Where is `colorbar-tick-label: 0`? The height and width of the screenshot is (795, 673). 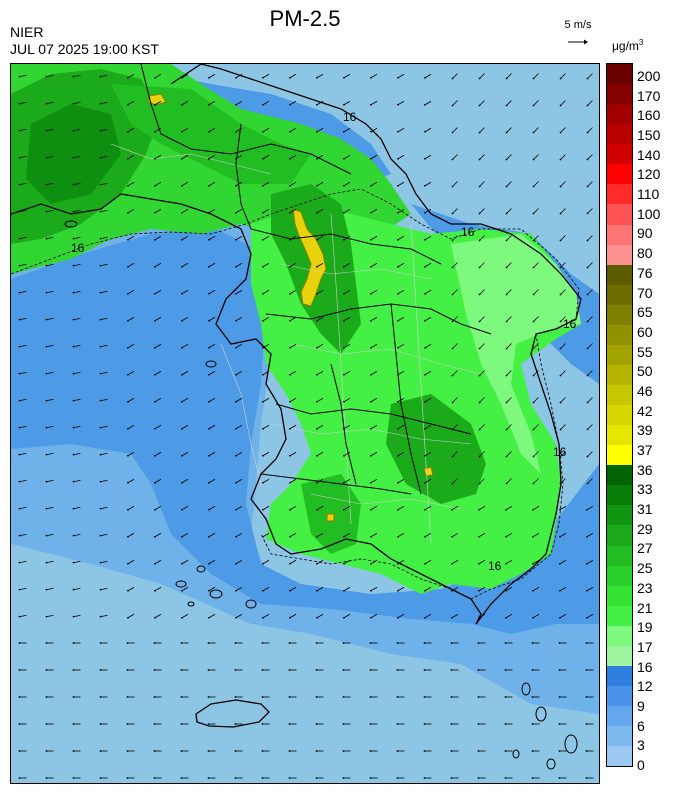
colorbar-tick-label: 0 is located at coordinates (641, 765).